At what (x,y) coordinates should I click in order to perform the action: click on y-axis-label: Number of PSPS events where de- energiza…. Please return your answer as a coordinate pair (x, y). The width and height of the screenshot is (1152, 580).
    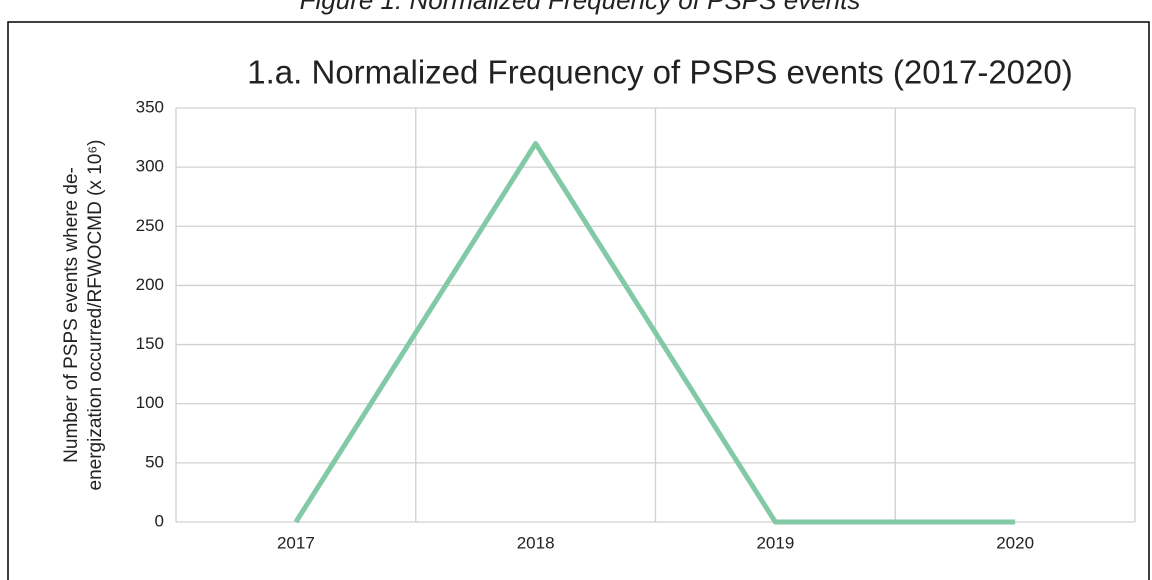
    Looking at the image, I should click on (83, 315).